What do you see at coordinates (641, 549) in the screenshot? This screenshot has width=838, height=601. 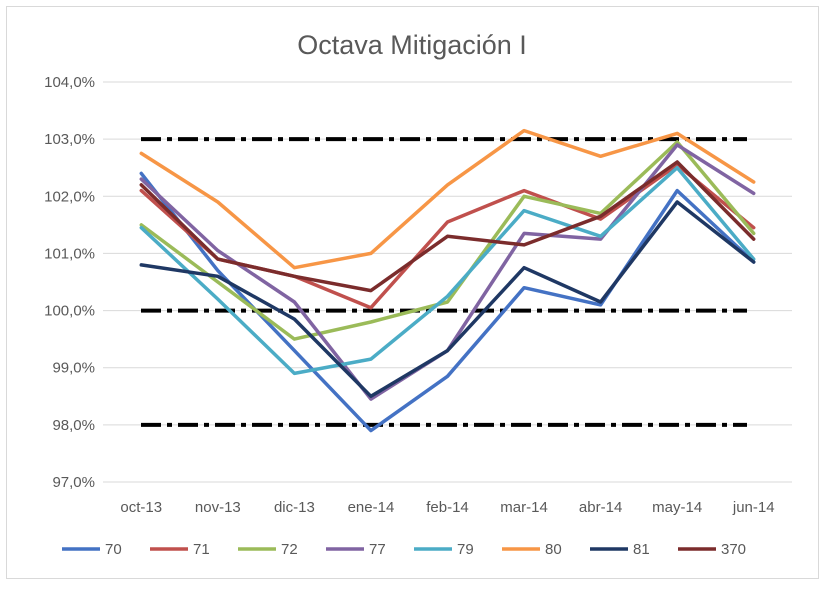 I see `legend-label-81: 81` at bounding box center [641, 549].